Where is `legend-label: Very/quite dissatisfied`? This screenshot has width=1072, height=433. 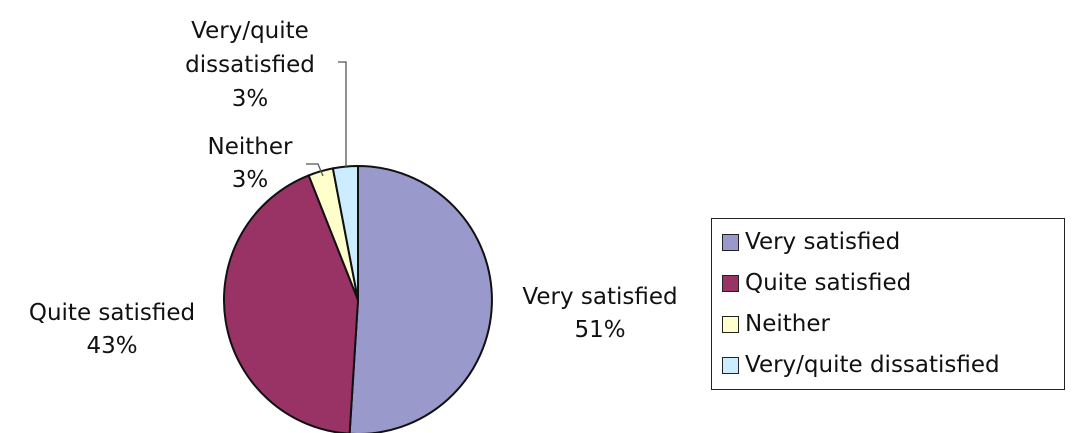
legend-label: Very/quite dissatisfied is located at coordinates (872, 365).